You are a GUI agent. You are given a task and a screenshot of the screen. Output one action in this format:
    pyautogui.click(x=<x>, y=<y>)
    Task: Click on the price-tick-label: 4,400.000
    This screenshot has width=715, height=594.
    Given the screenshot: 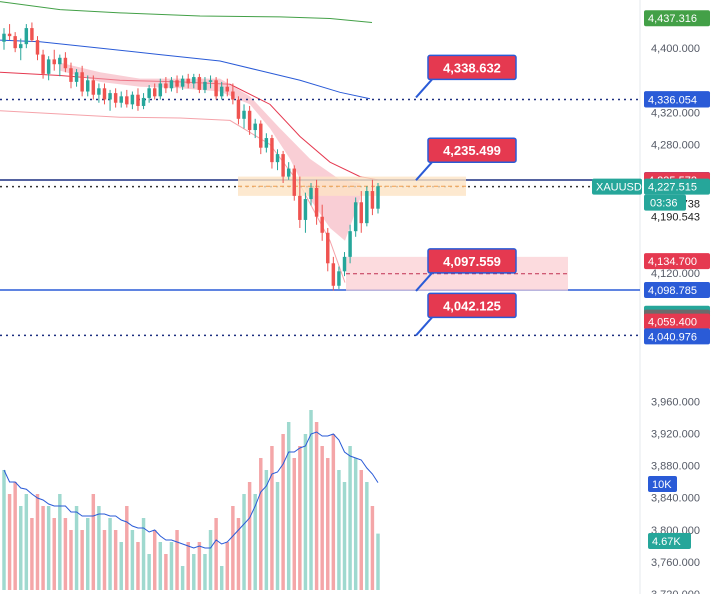 What is the action you would take?
    pyautogui.click(x=675, y=49)
    